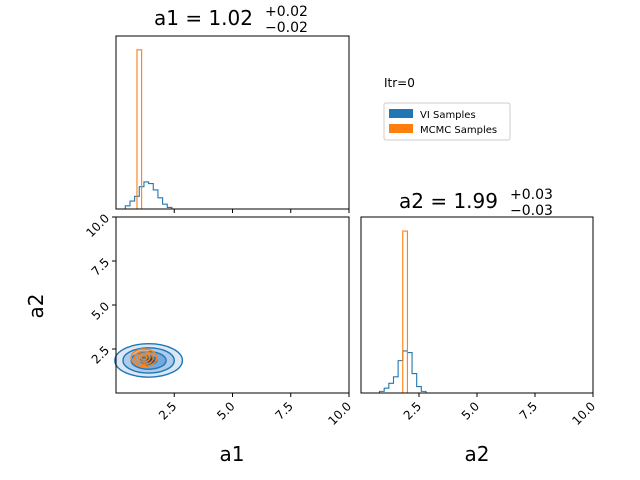  What do you see at coordinates (531, 195) in the screenshot?
I see `a2-title-upper: +0.03` at bounding box center [531, 195].